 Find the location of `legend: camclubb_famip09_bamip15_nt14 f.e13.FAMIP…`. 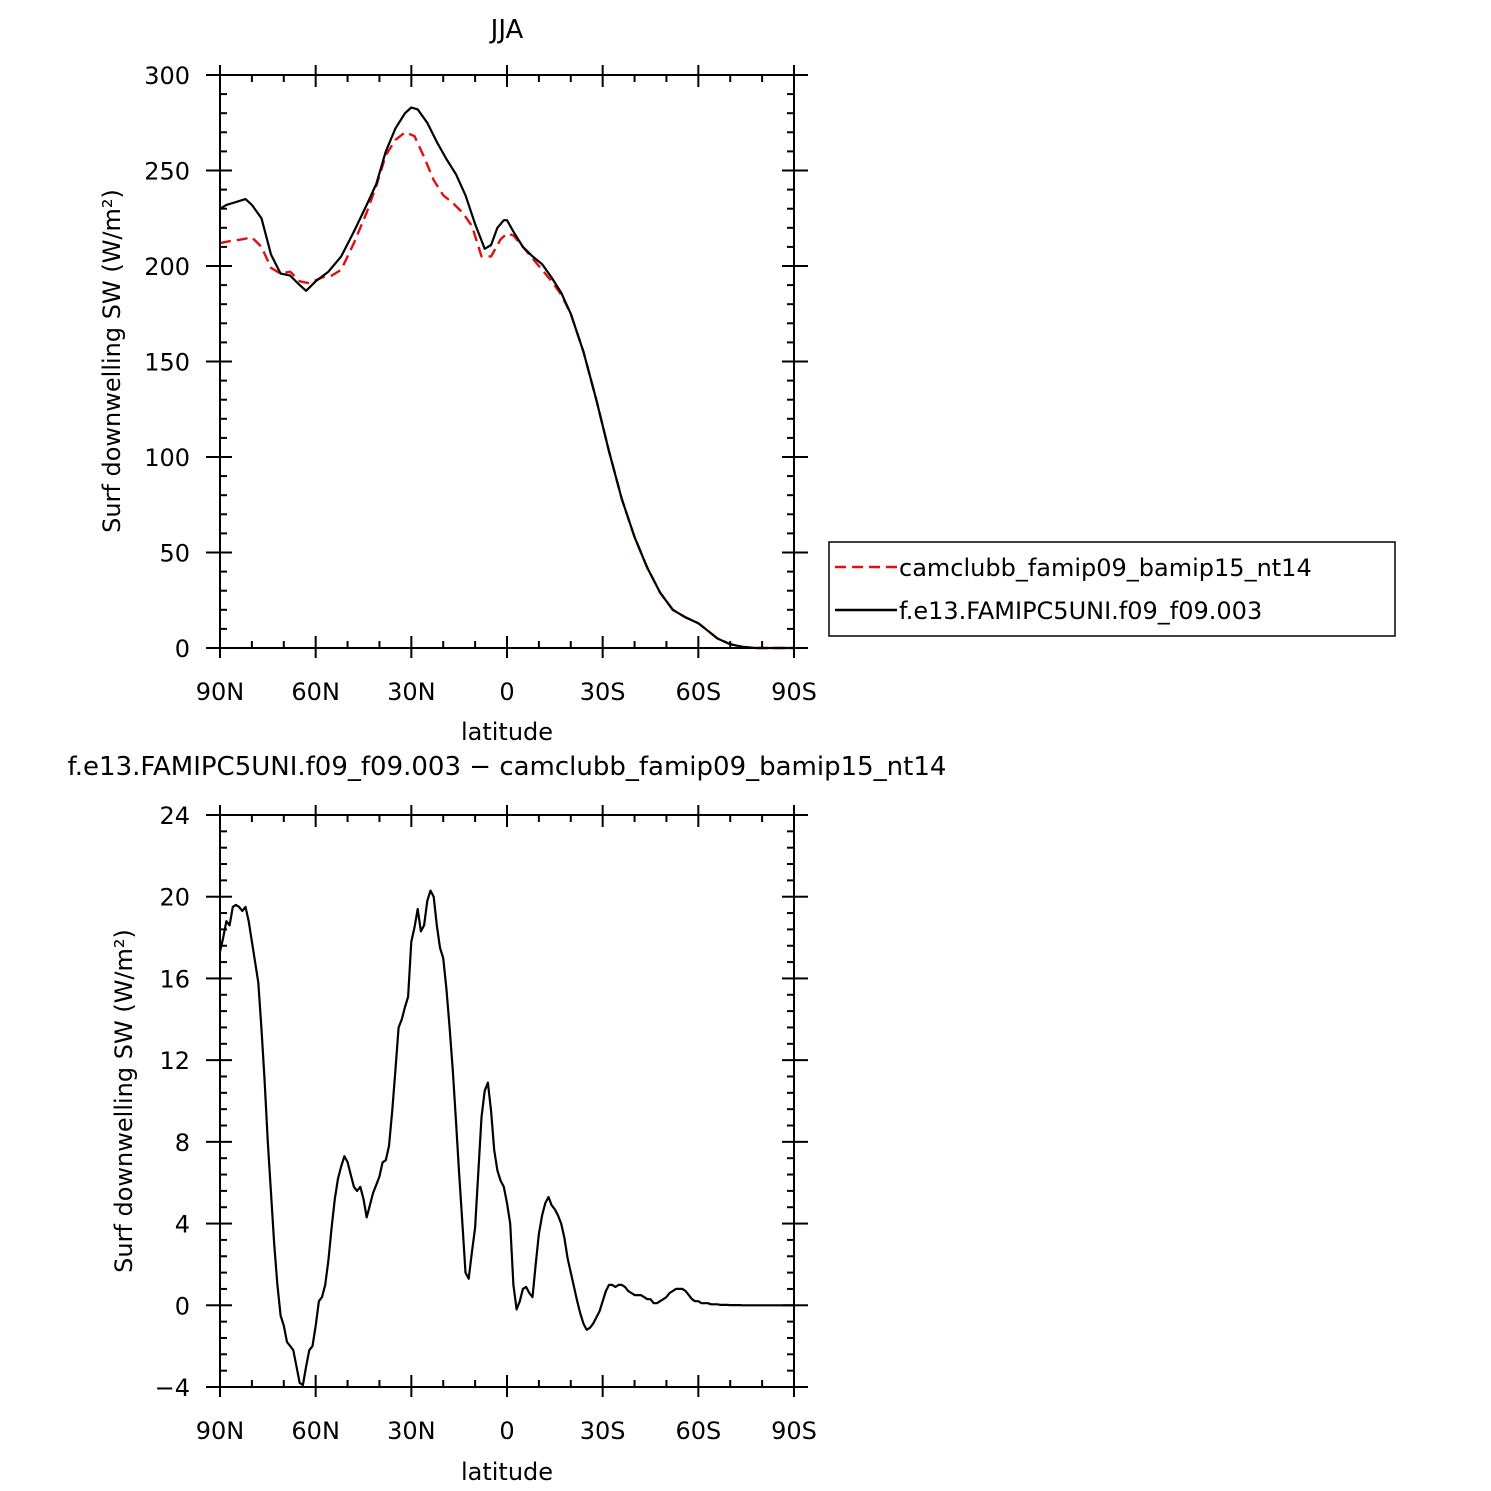

legend: camclubb_famip09_bamip15_nt14 f.e13.FAMIP… is located at coordinates (1112, 589).